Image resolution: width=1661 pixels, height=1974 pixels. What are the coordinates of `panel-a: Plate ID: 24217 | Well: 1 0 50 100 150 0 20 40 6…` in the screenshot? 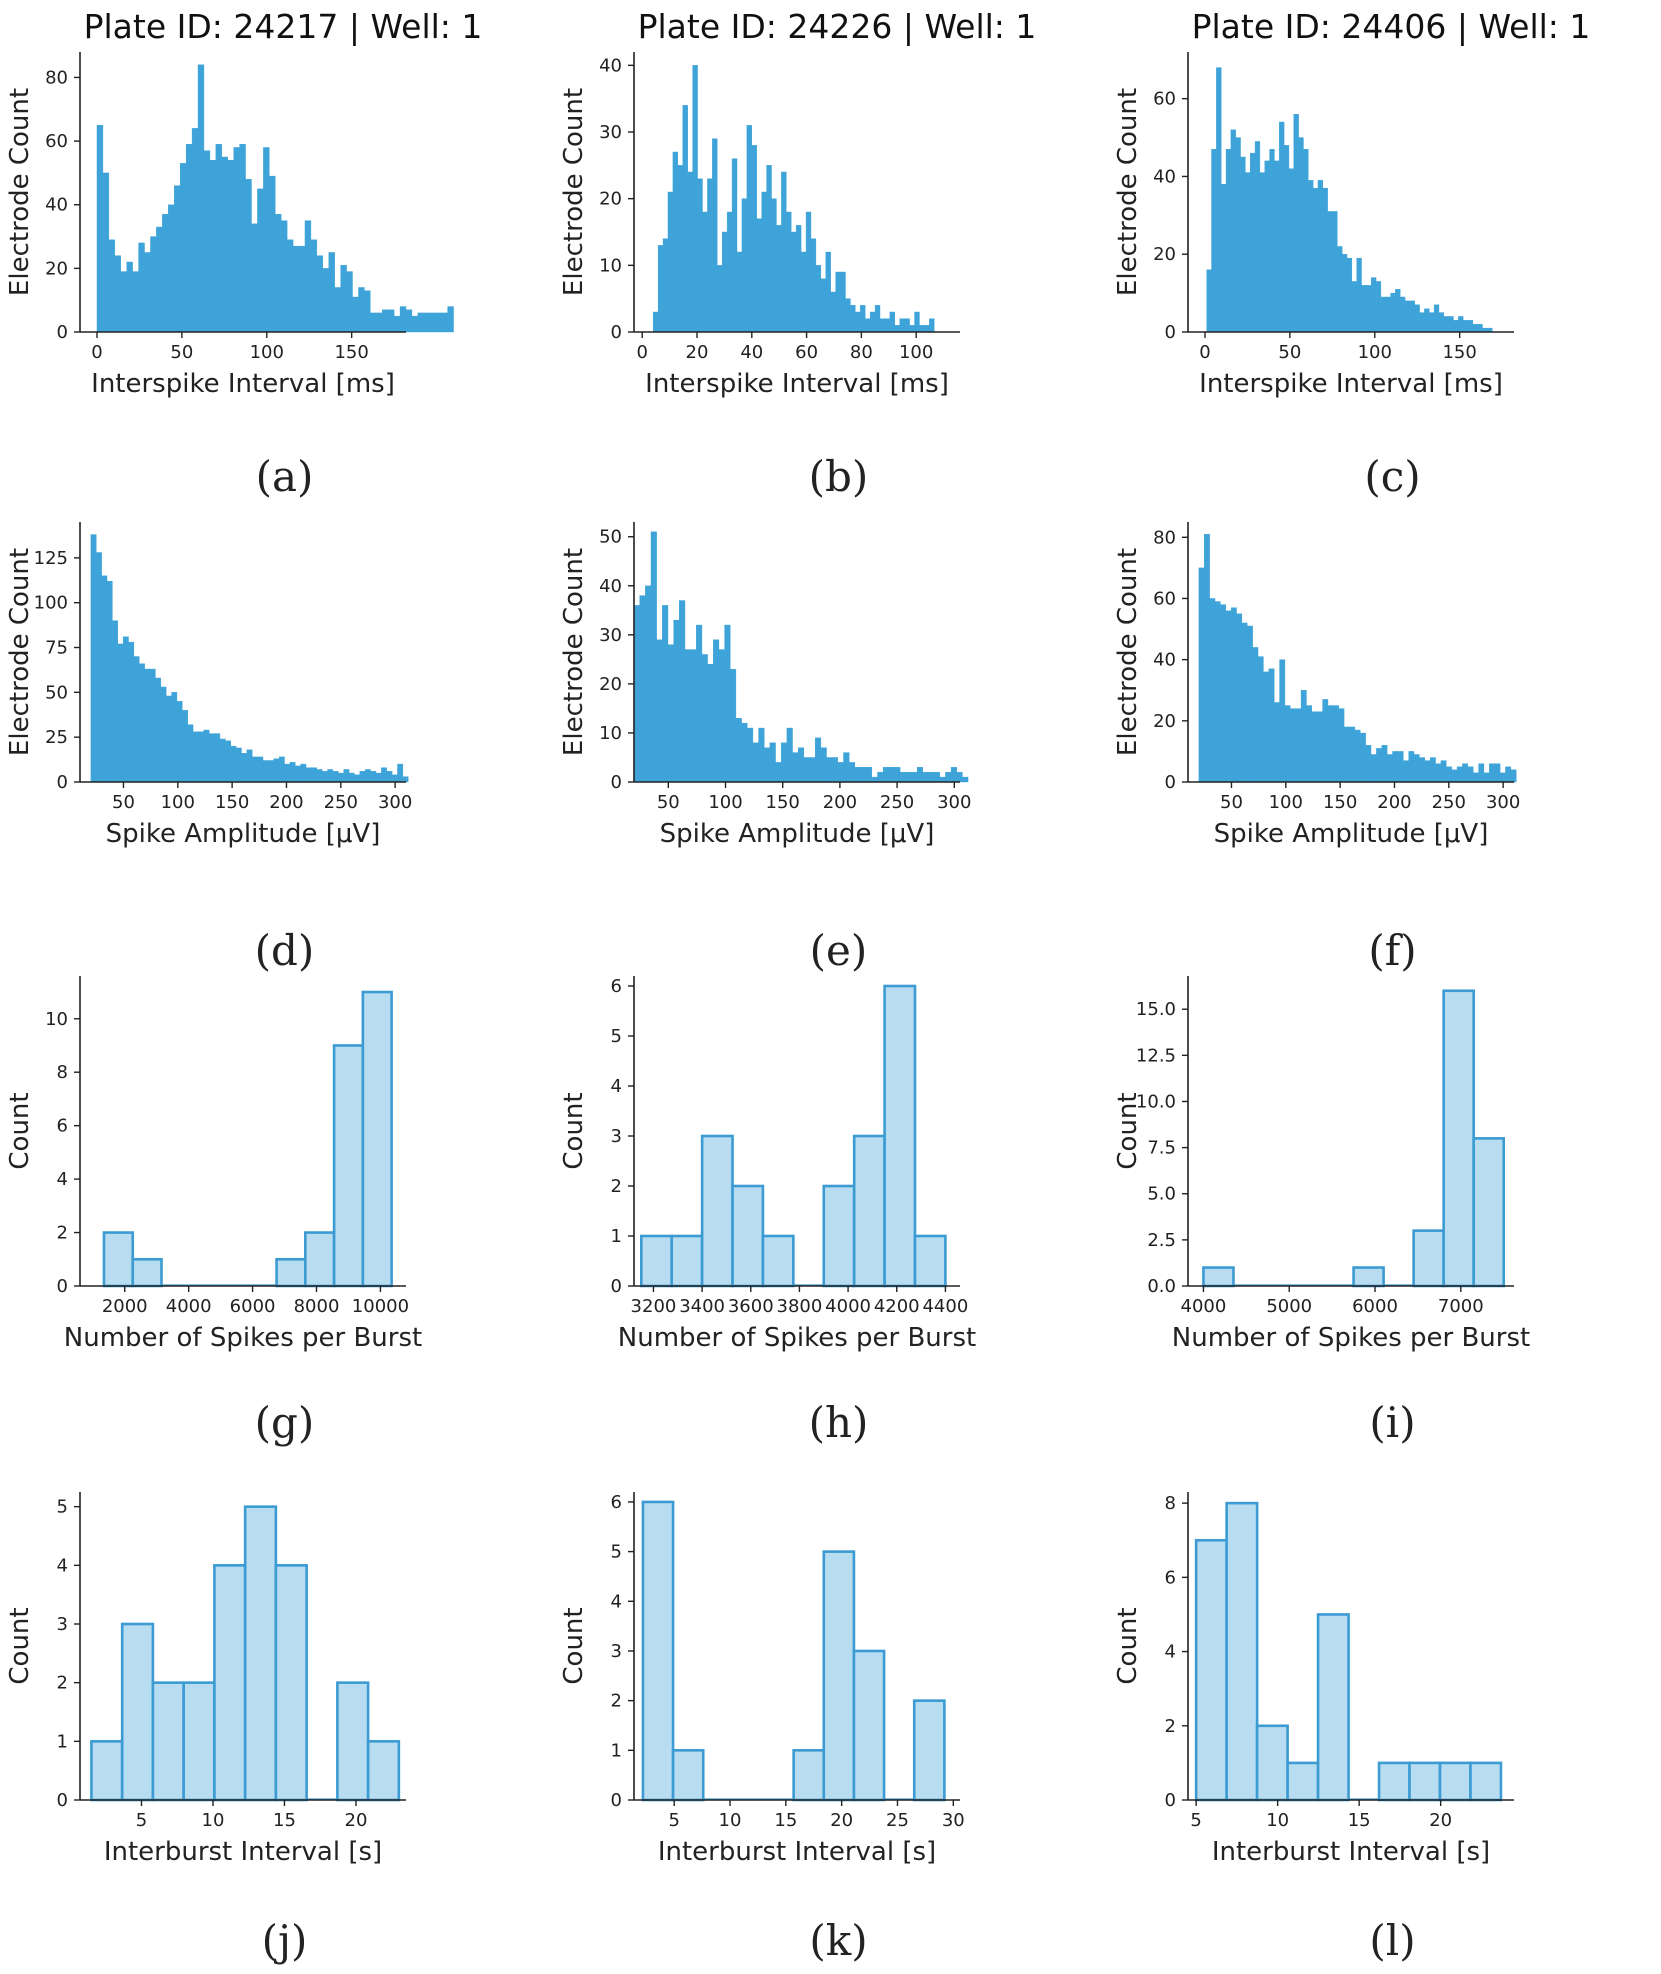 It's located at (283, 250).